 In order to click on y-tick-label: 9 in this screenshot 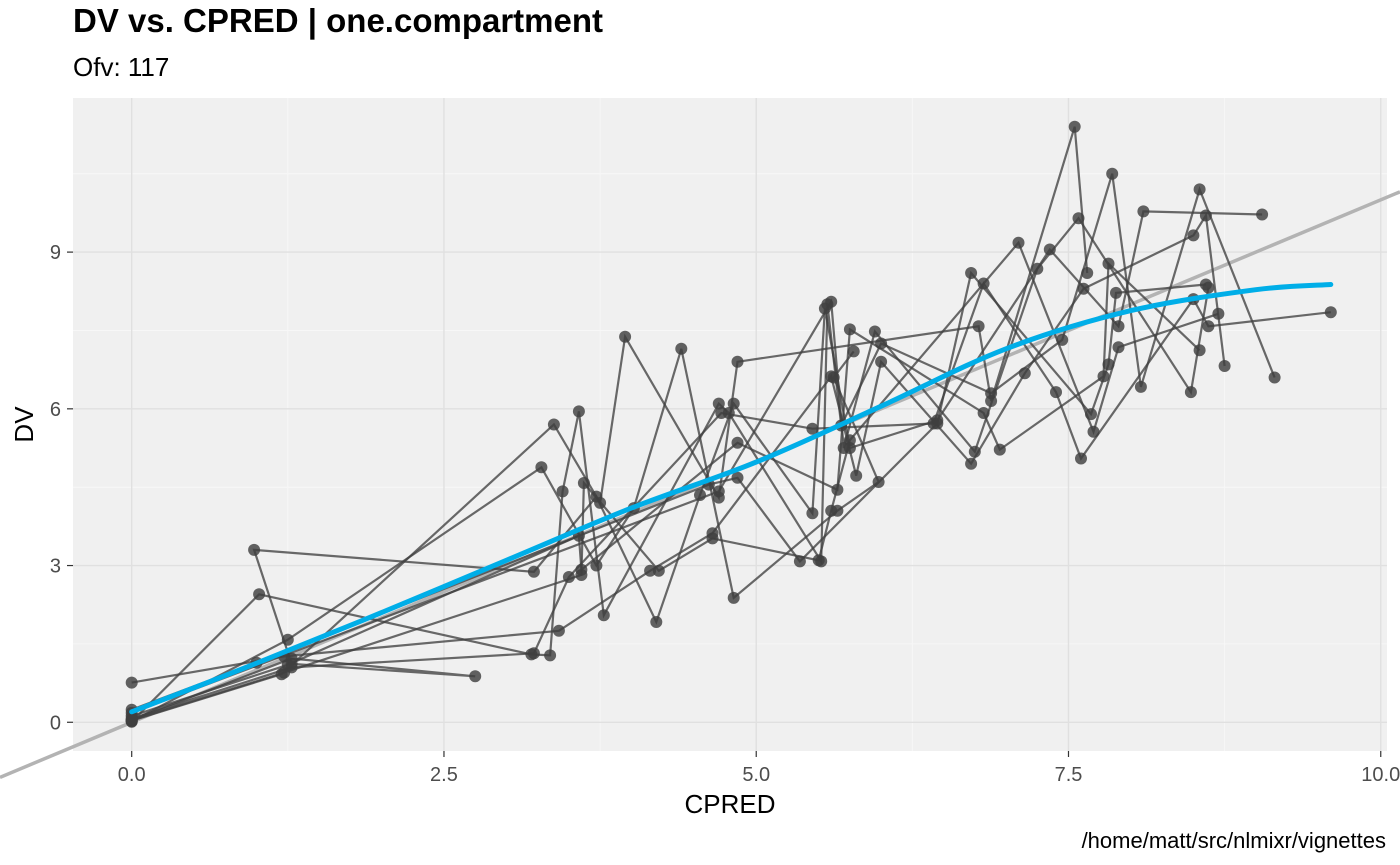, I will do `click(55, 253)`.